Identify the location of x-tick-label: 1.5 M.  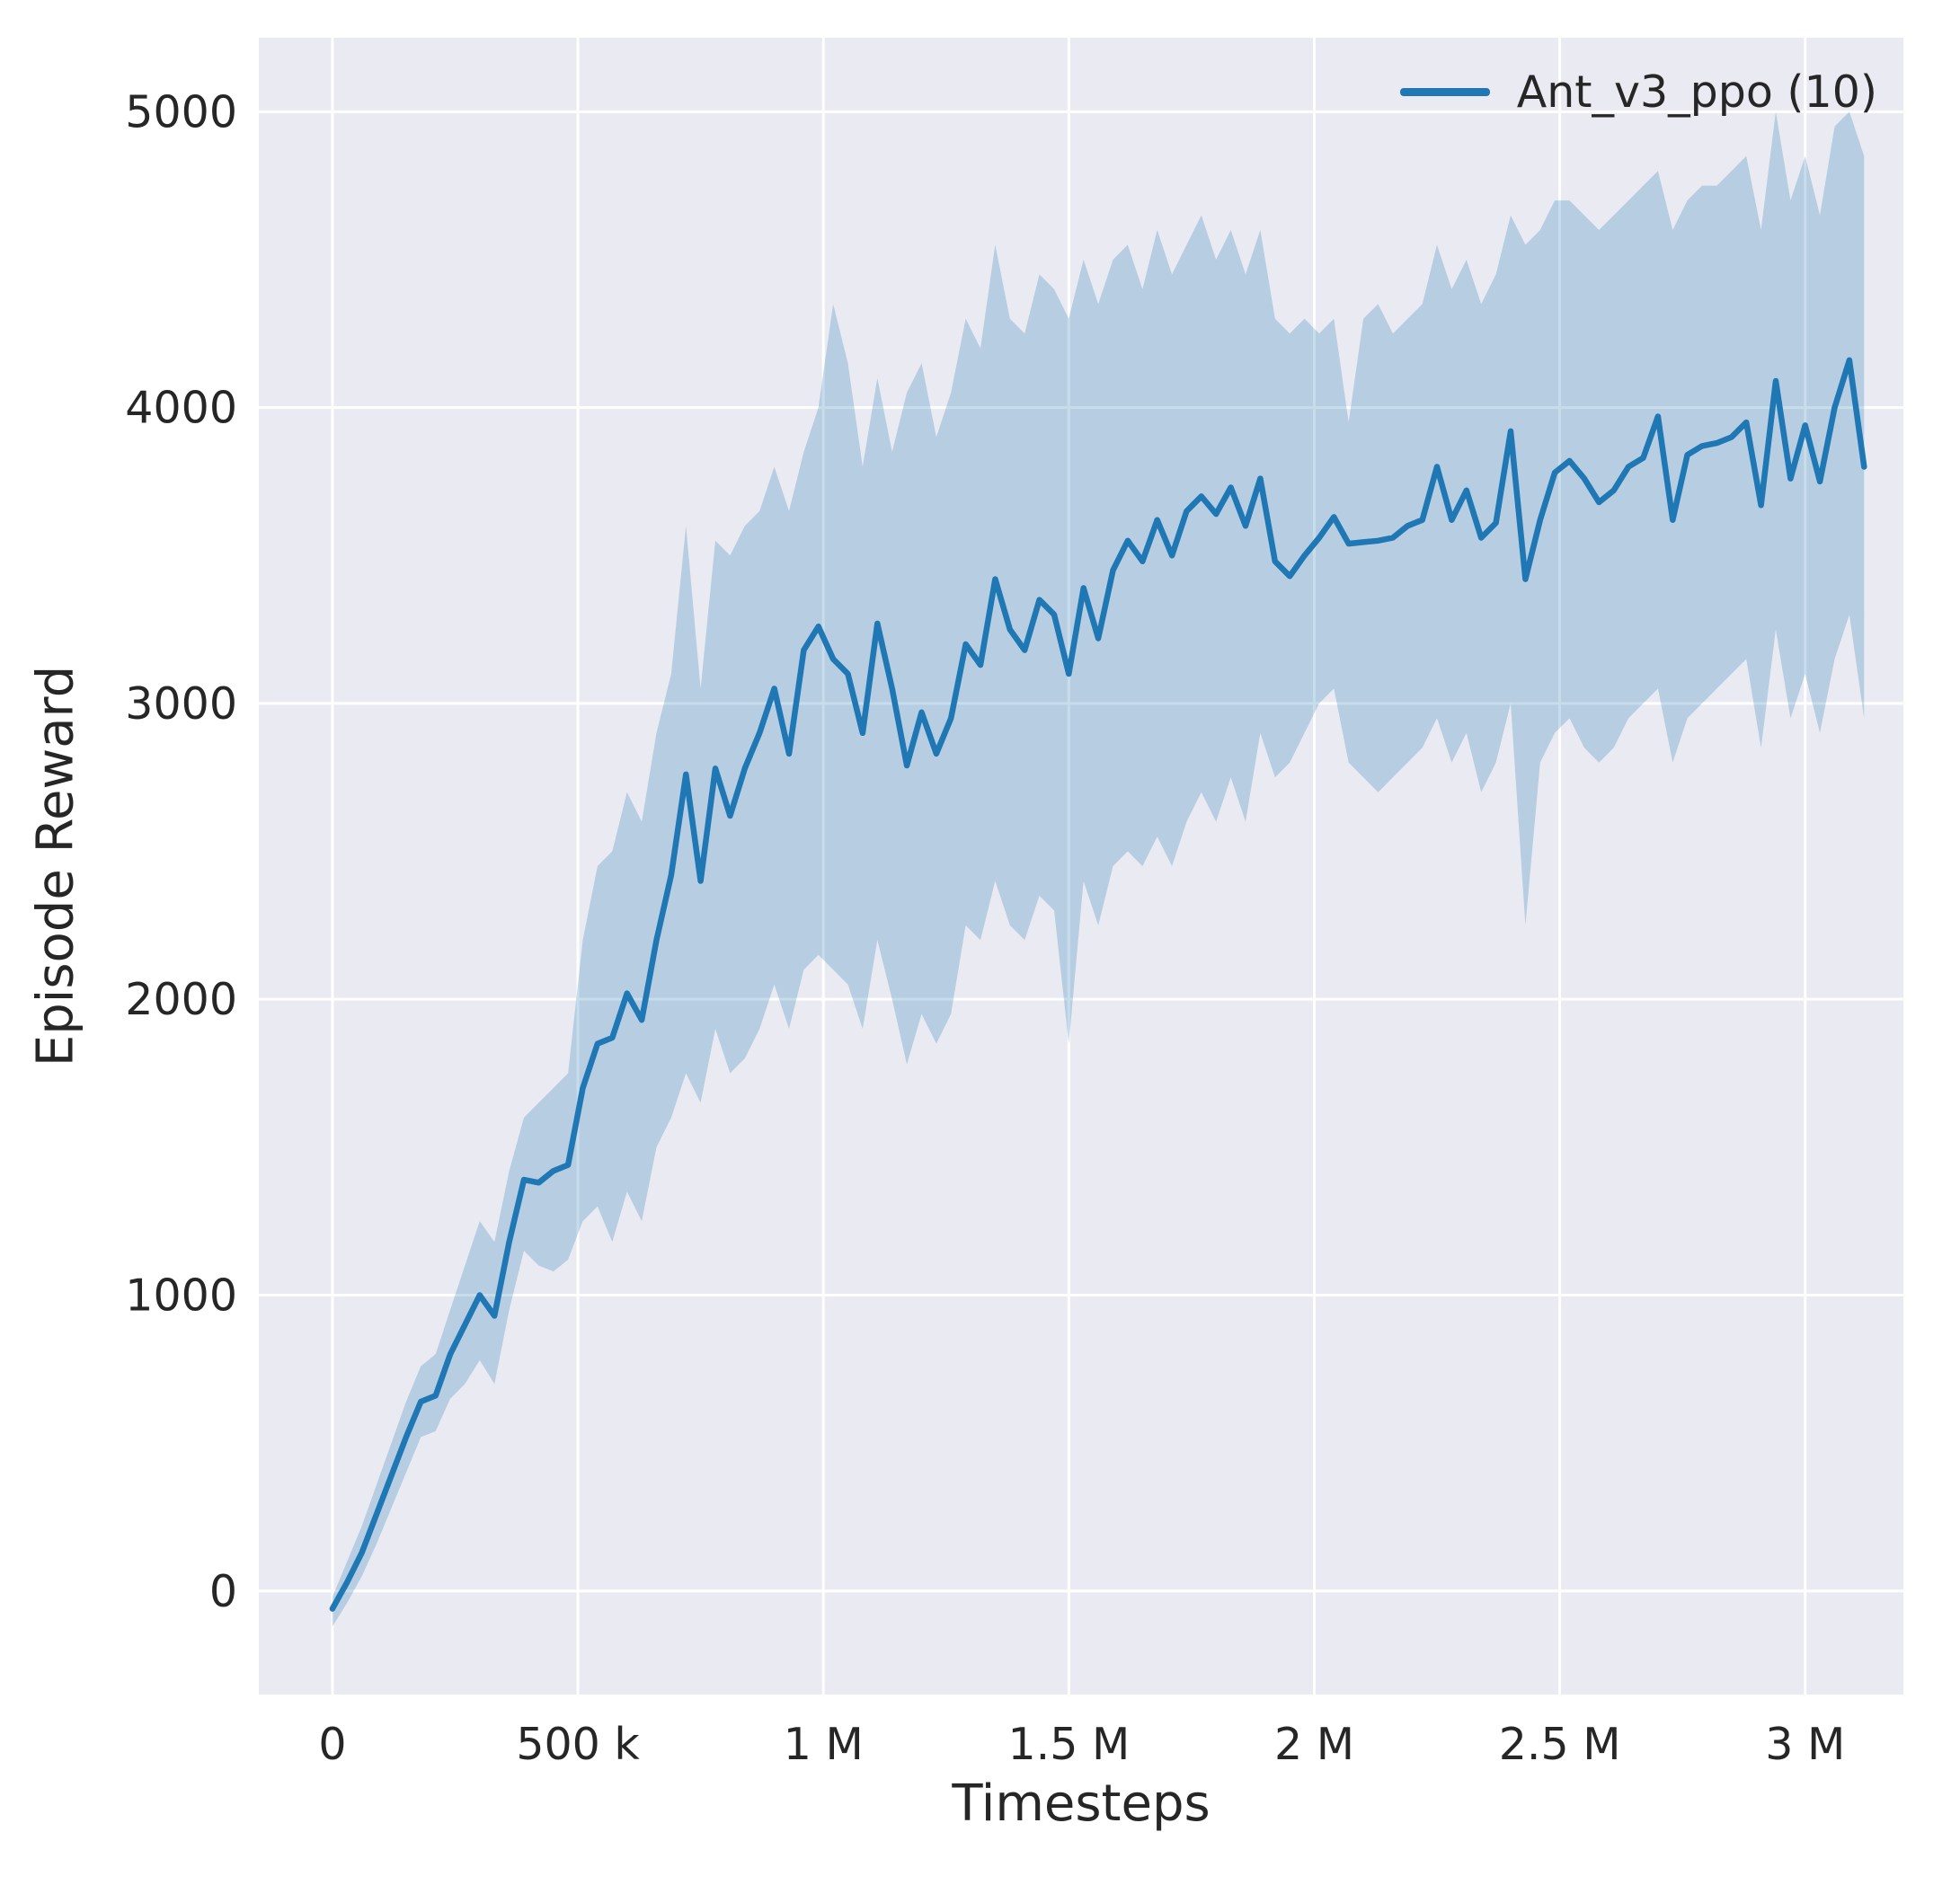
(1069, 1744).